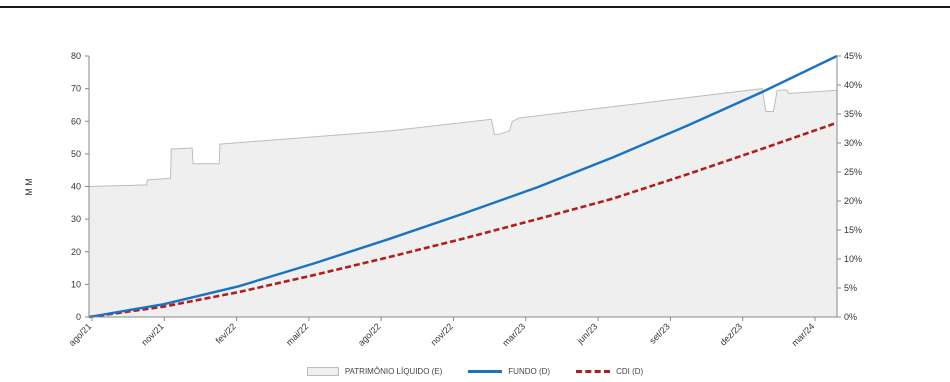  Describe the element at coordinates (226, 333) in the screenshot. I see `x-tick-label: fev/22` at that location.